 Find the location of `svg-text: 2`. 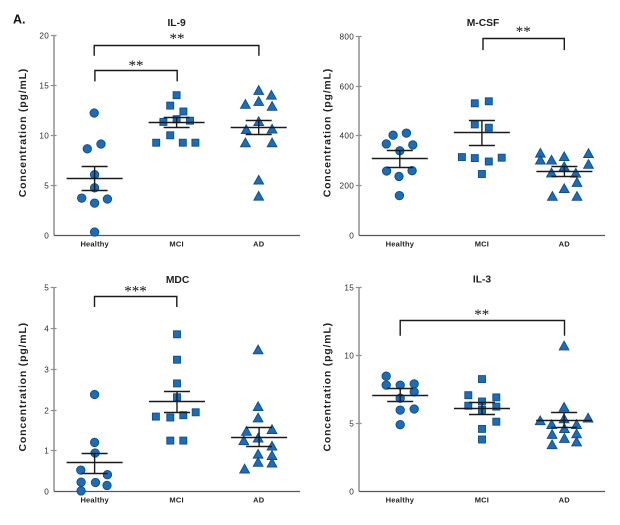

svg-text: 2 is located at coordinates (46, 410).